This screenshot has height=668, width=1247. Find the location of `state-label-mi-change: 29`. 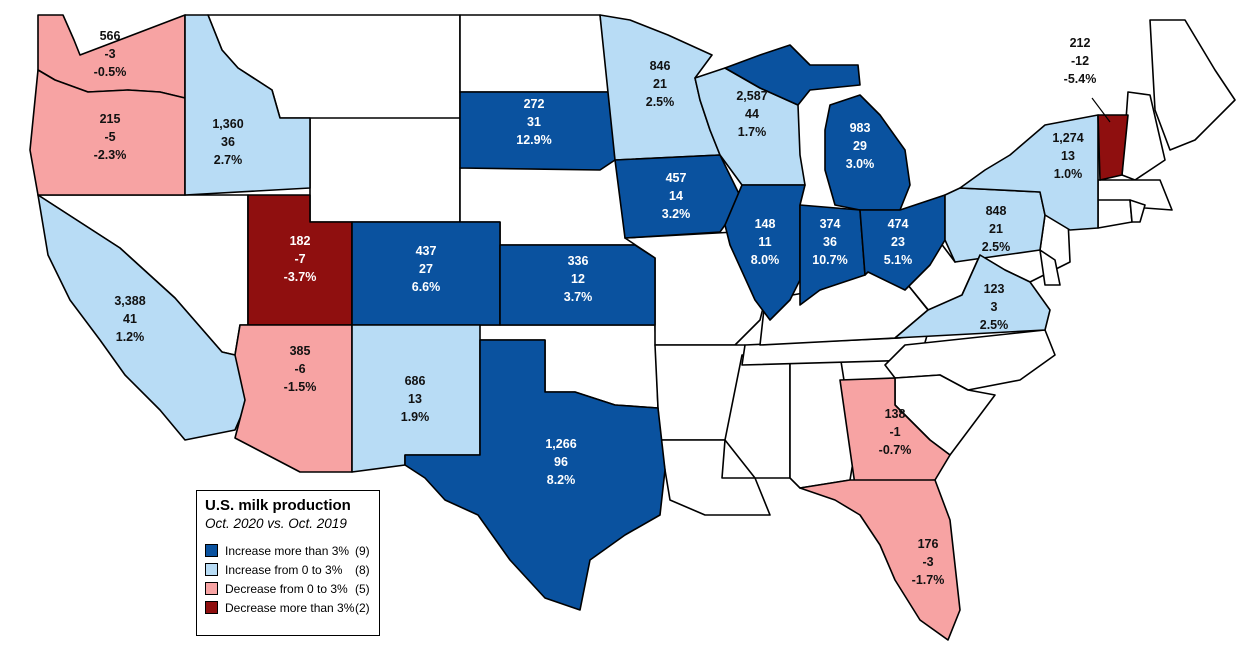

state-label-mi-change: 29 is located at coordinates (860, 146).